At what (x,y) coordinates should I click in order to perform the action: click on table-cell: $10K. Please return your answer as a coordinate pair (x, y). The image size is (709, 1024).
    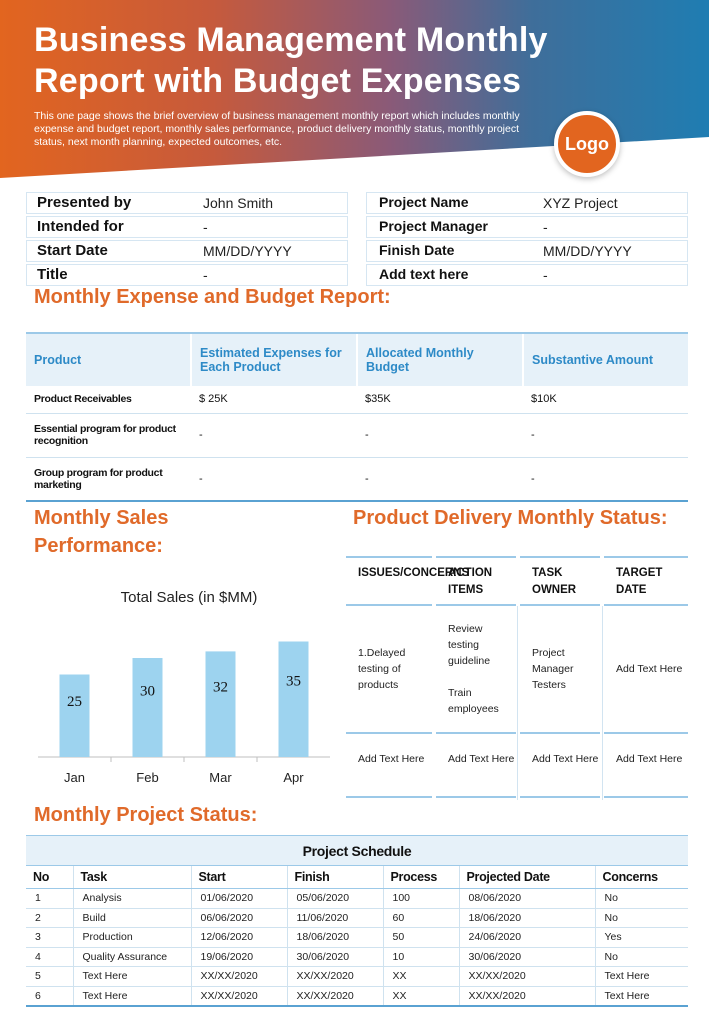
    Looking at the image, I should click on (605, 400).